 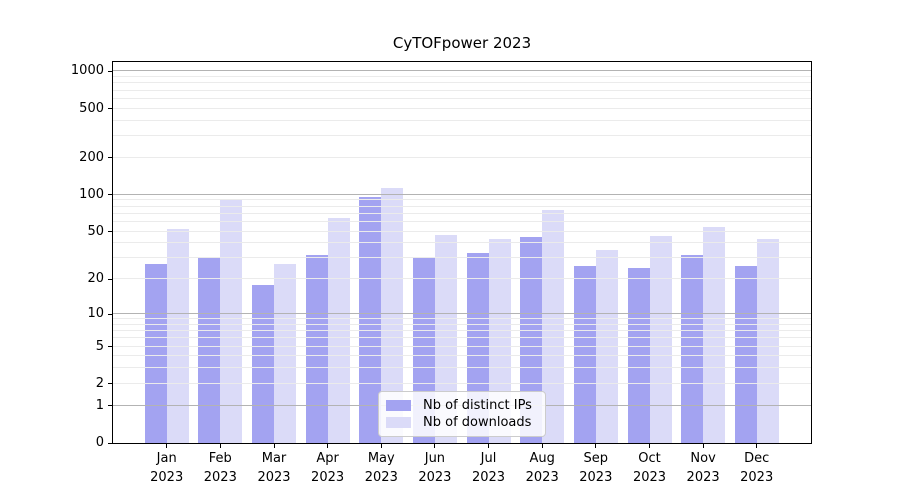 I want to click on x-tick-label: Nov 2023, so click(x=703, y=468).